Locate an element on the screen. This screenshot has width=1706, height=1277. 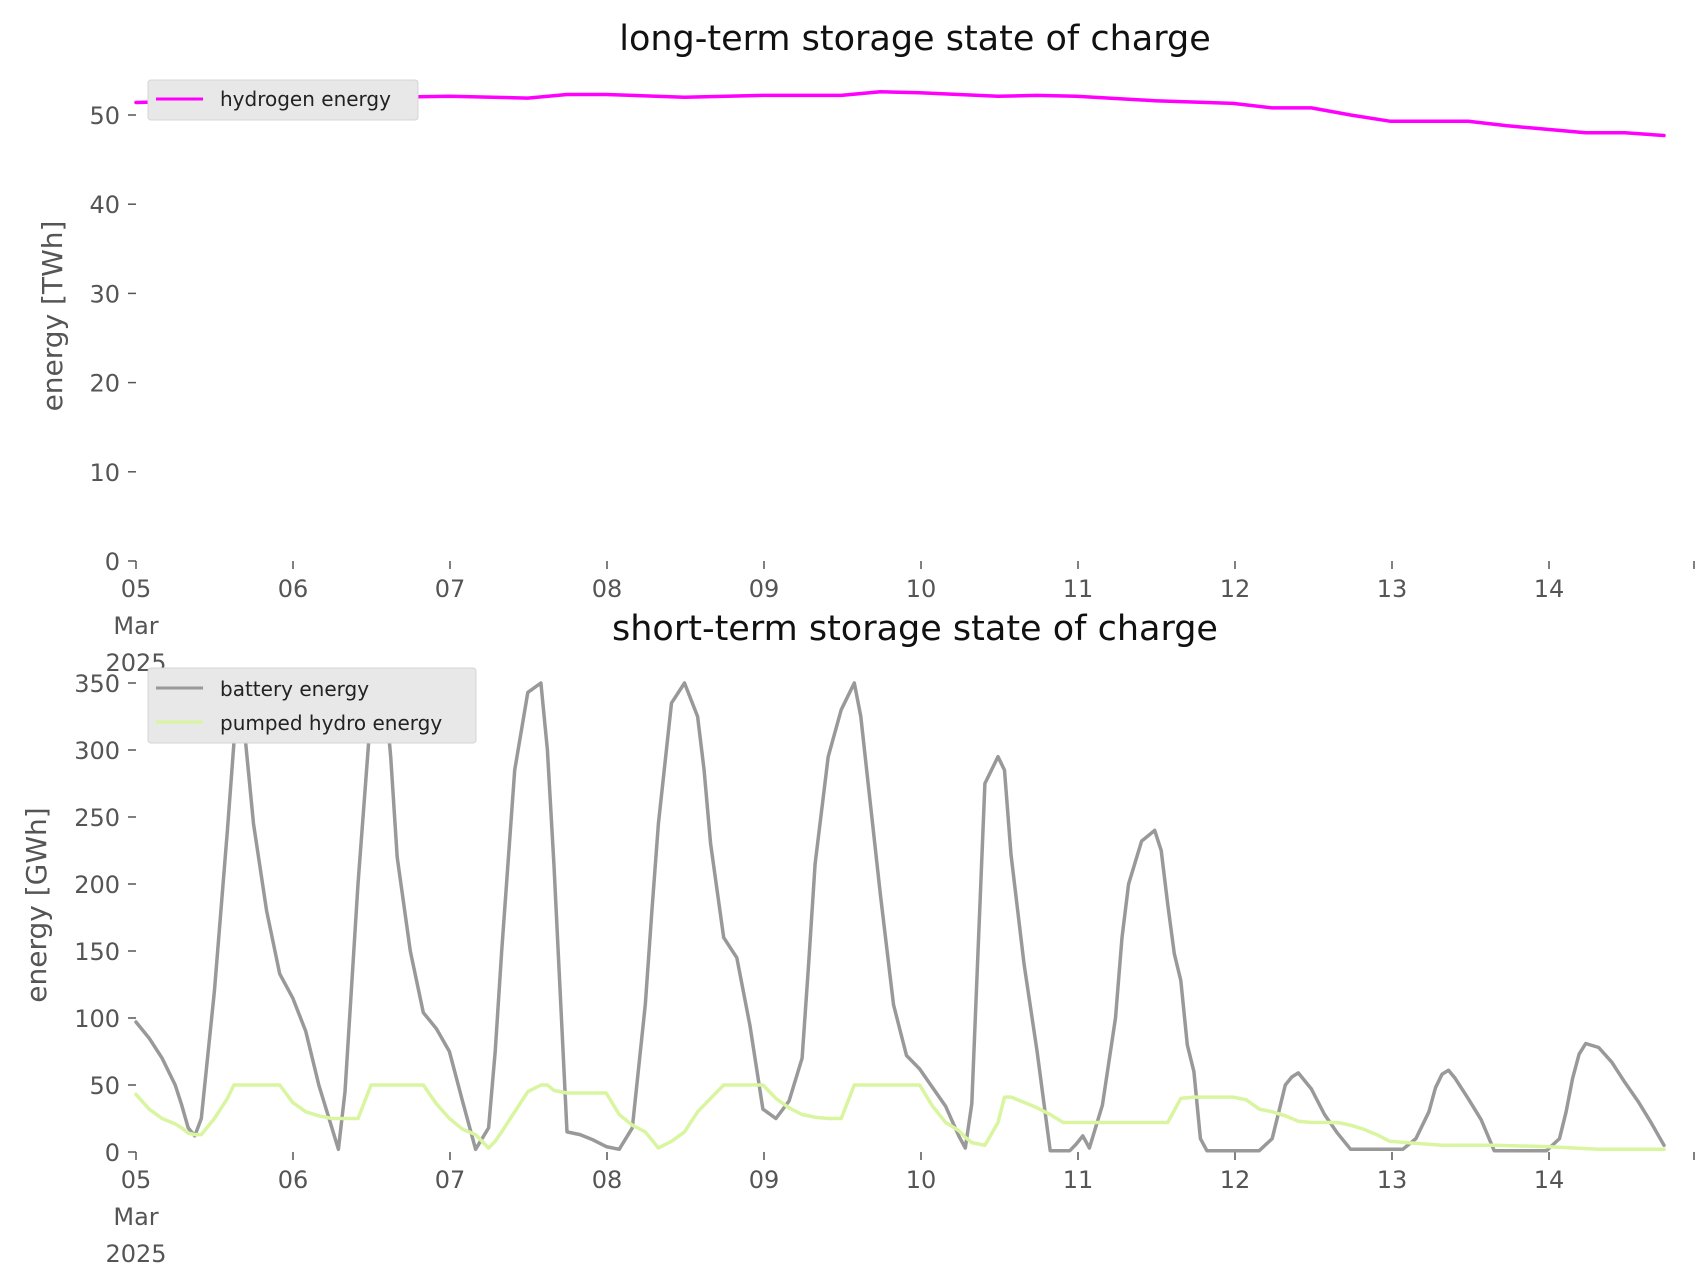
short-term-chart-title: short-term storage state of charge is located at coordinates (915, 629).